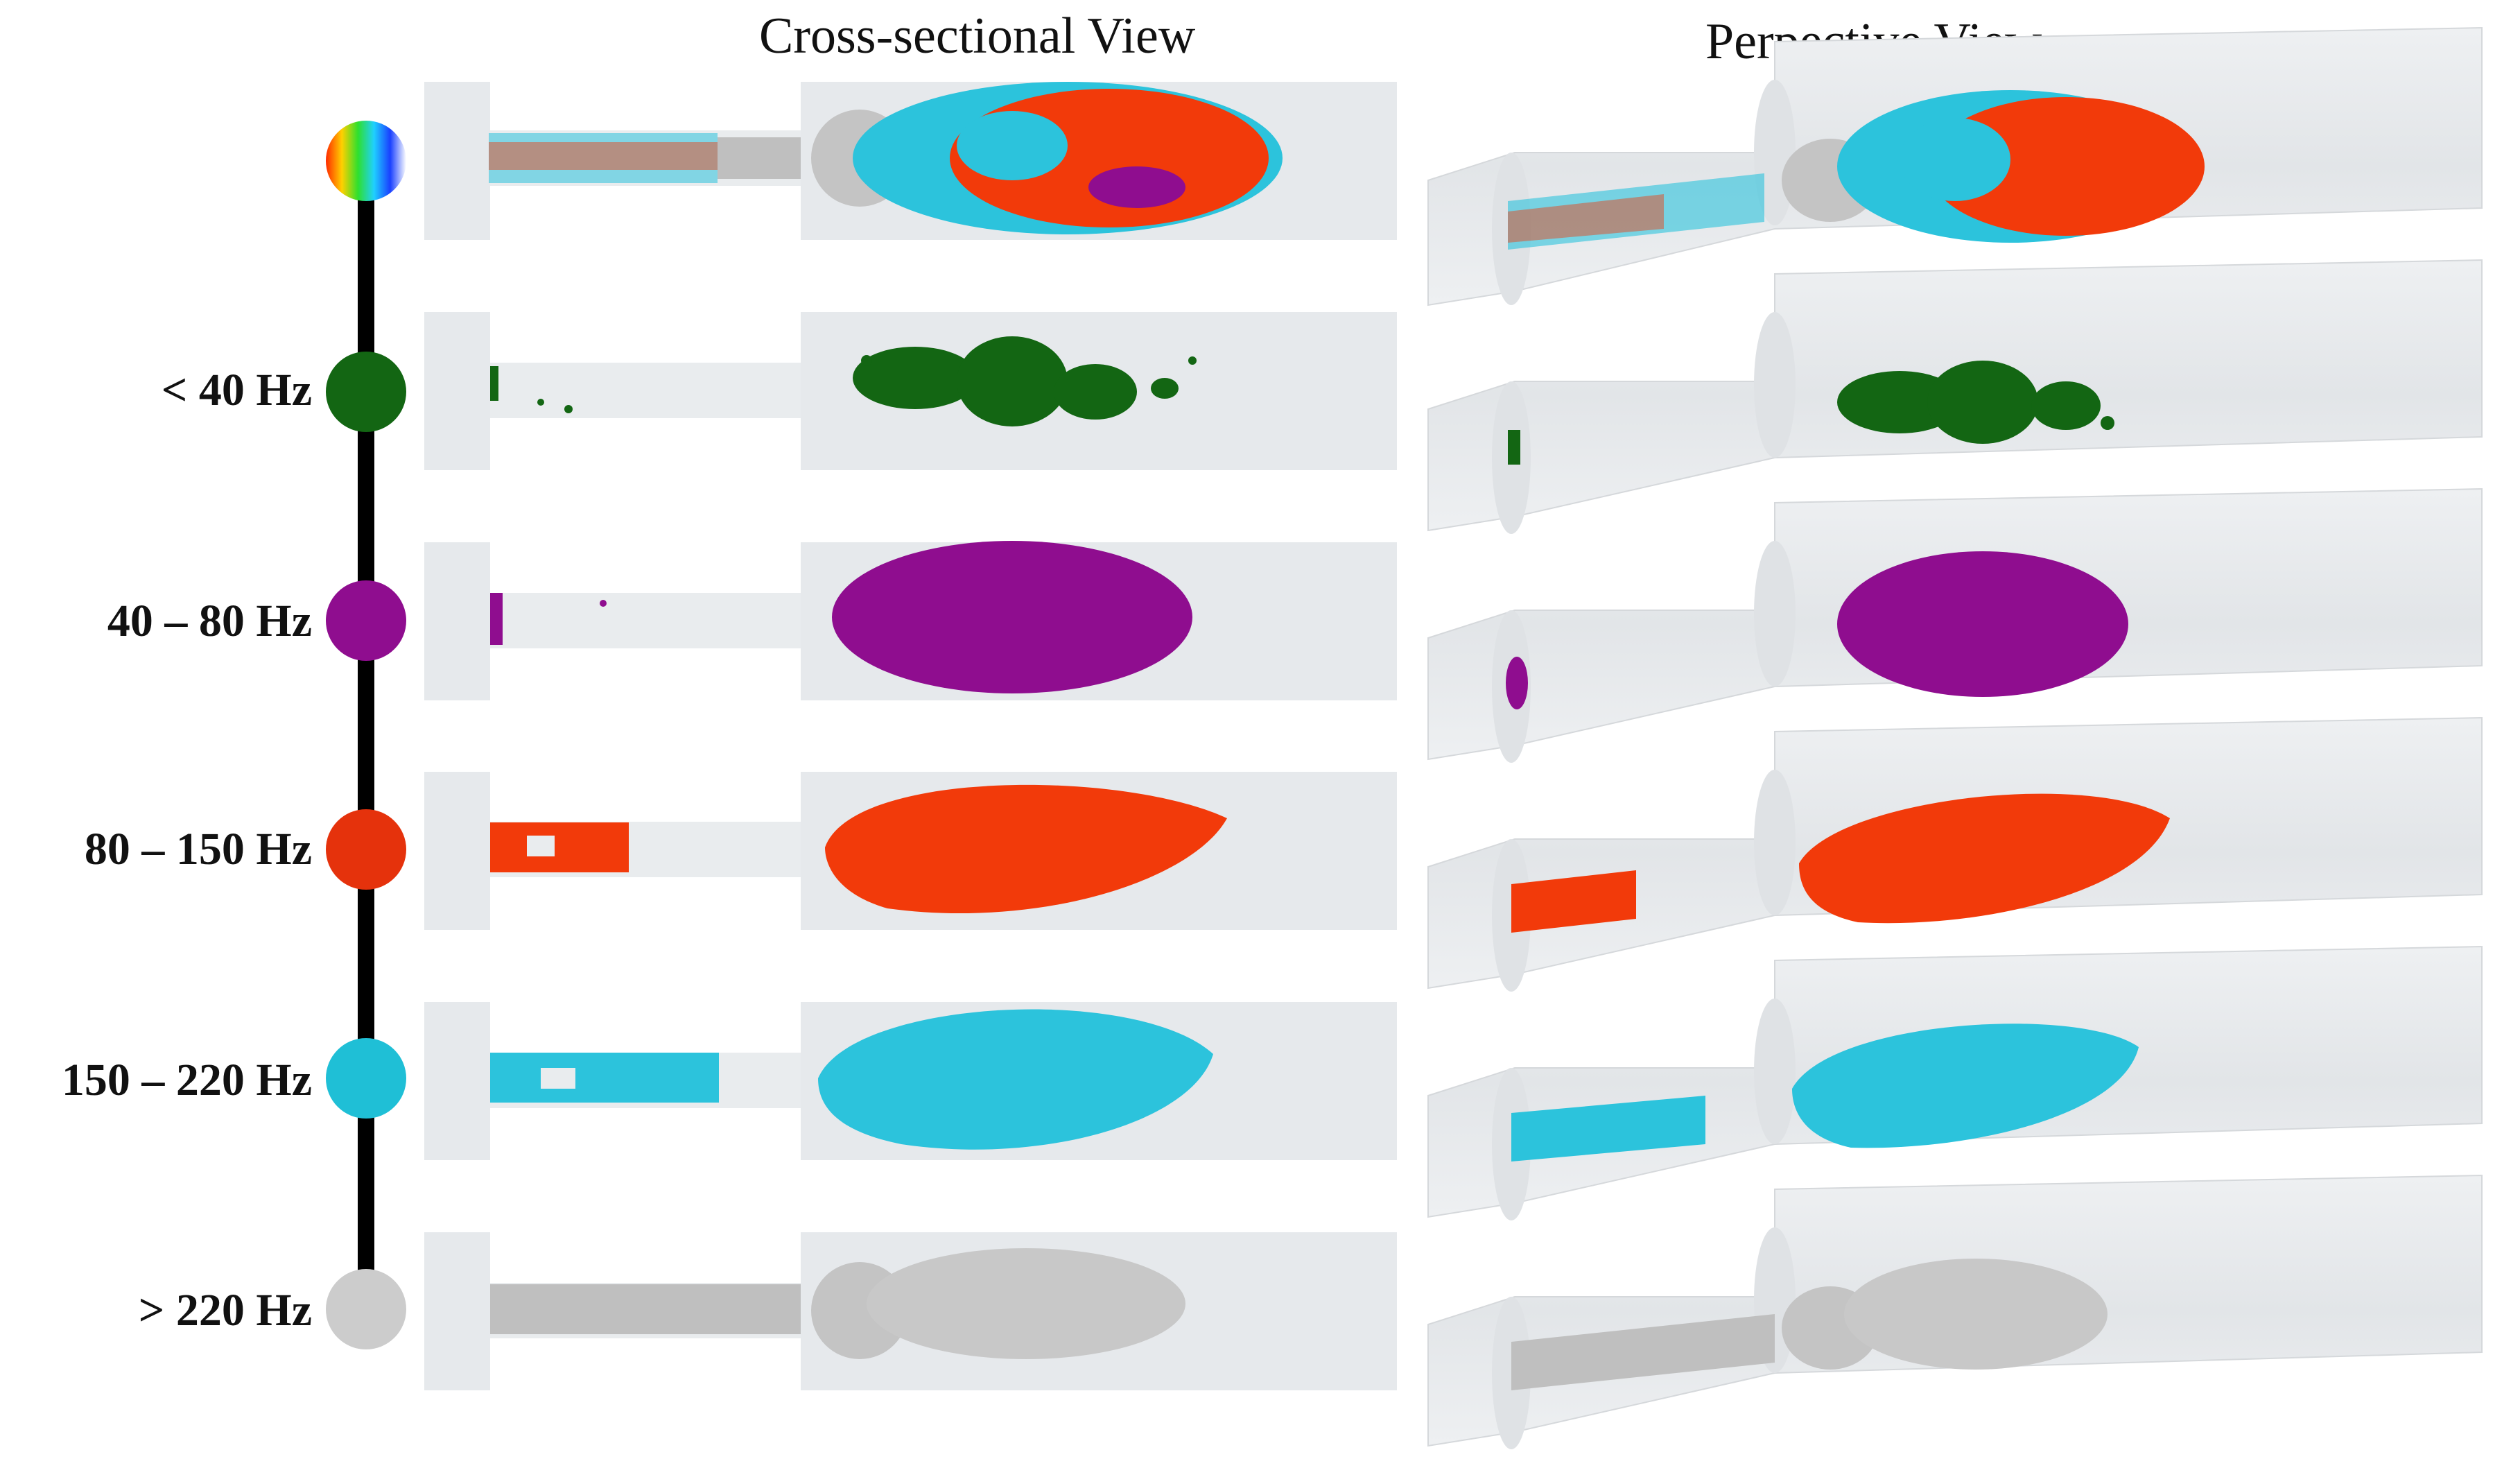 The height and width of the screenshot is (1459, 2520). Describe the element at coordinates (910, 161) in the screenshot. I see `cross-section-row-all` at that location.